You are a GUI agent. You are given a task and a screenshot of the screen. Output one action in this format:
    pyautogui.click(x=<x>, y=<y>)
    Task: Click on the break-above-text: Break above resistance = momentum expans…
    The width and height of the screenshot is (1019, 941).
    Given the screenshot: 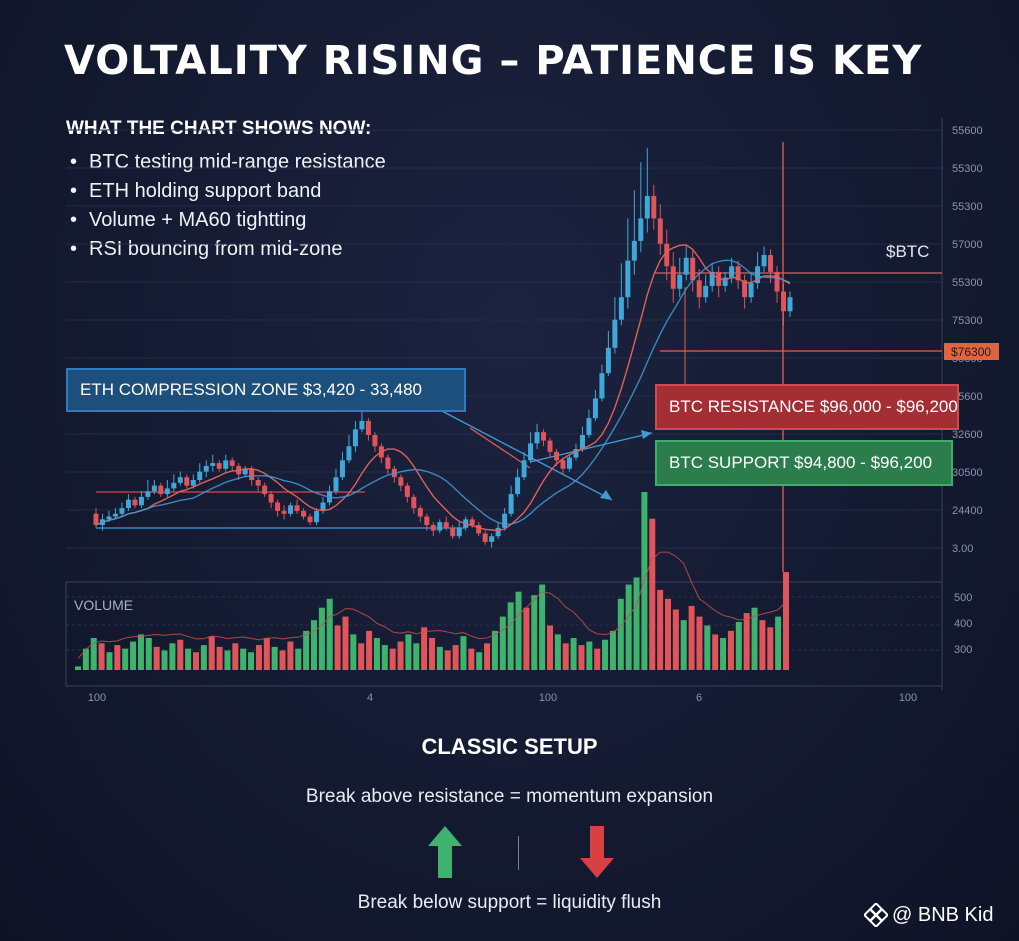 What is the action you would take?
    pyautogui.click(x=509, y=796)
    